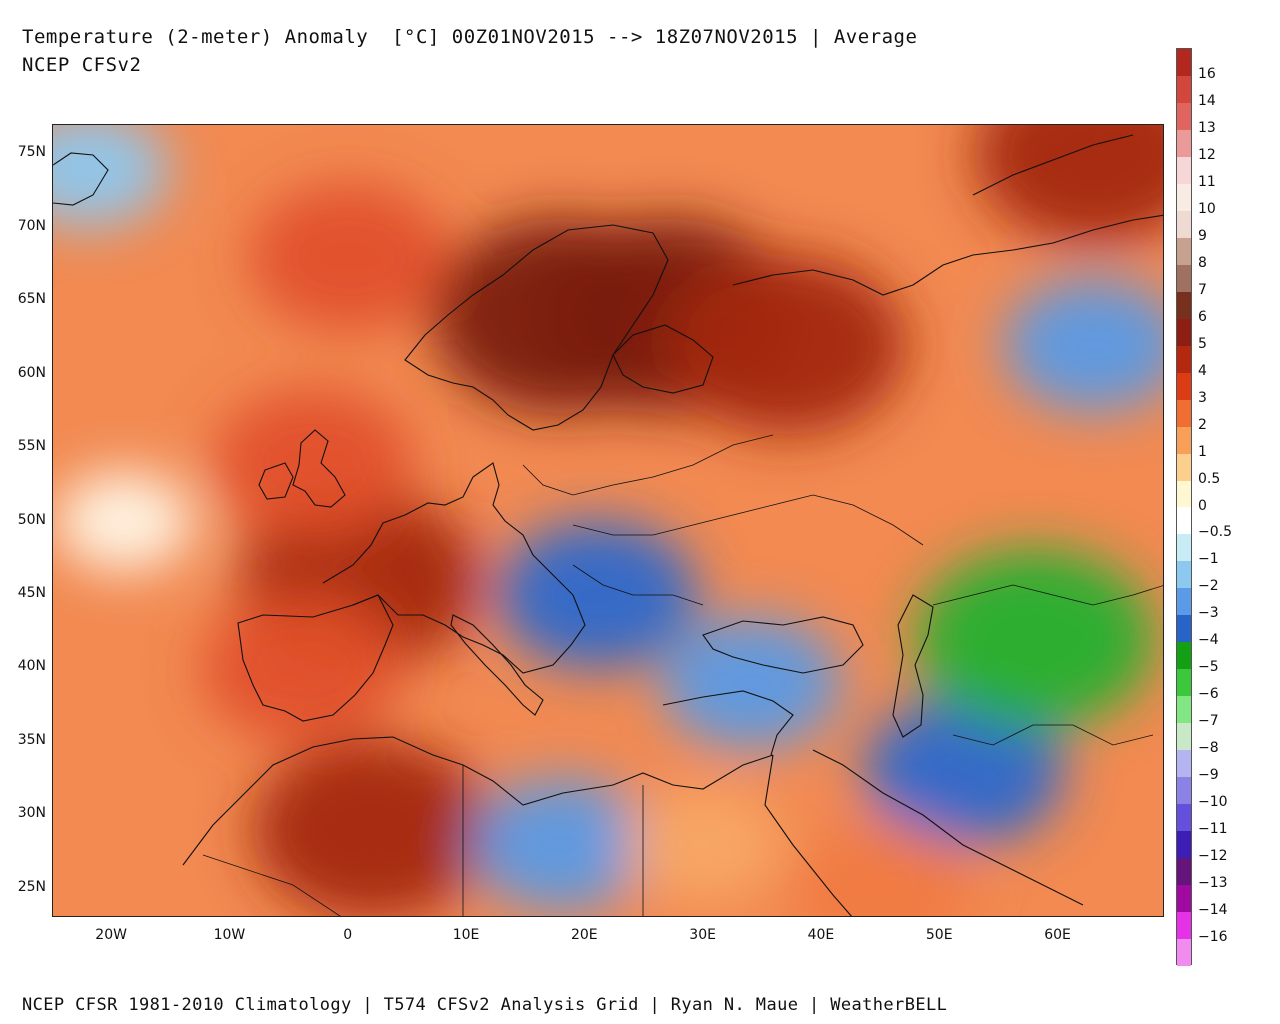 The height and width of the screenshot is (1024, 1280). I want to click on colorbar-tick-label: −12, so click(1213, 856).